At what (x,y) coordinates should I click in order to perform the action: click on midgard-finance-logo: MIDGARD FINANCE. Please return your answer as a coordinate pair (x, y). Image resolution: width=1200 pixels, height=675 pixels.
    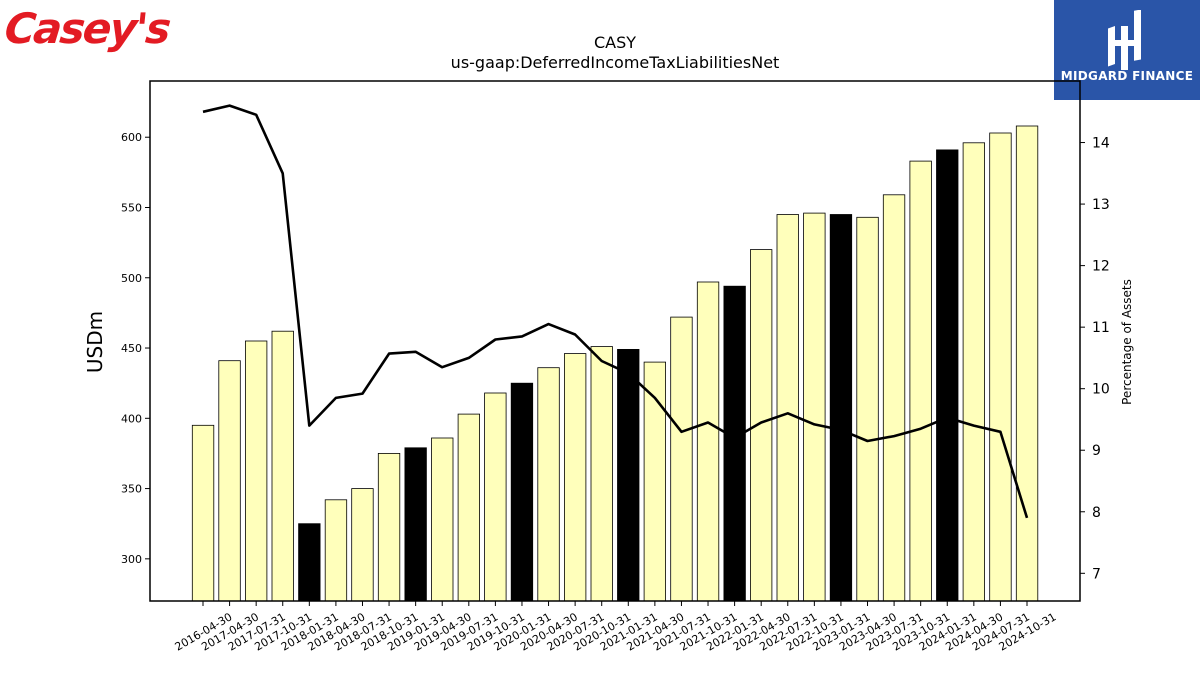
    Looking at the image, I should click on (1127, 50).